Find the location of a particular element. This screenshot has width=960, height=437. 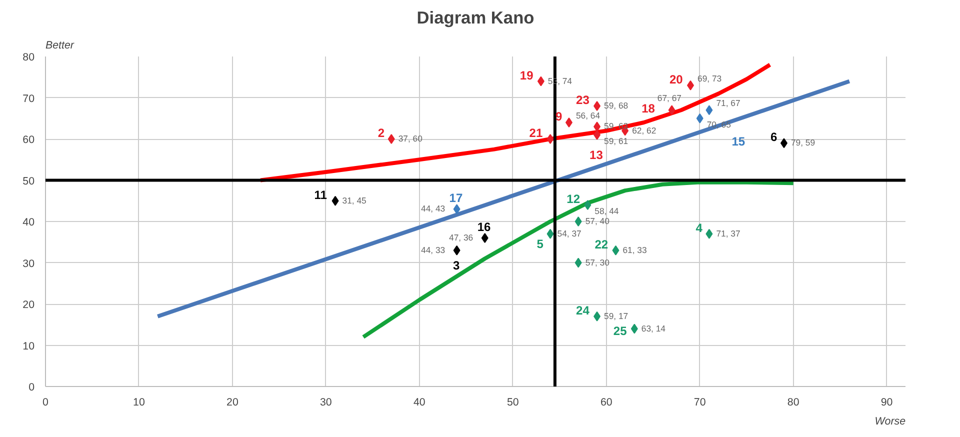

data-label: 79, 59 is located at coordinates (803, 143).